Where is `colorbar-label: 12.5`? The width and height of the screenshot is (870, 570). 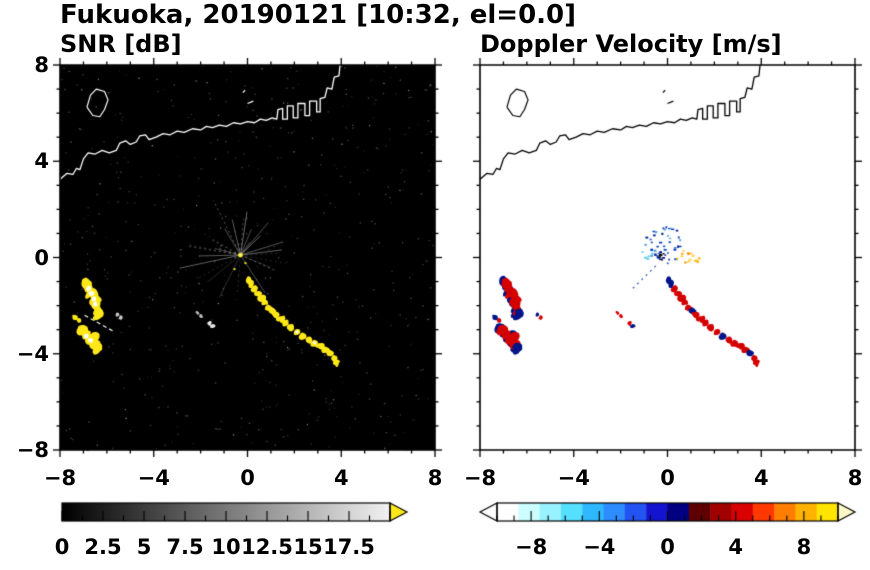 colorbar-label: 12.5 is located at coordinates (267, 547).